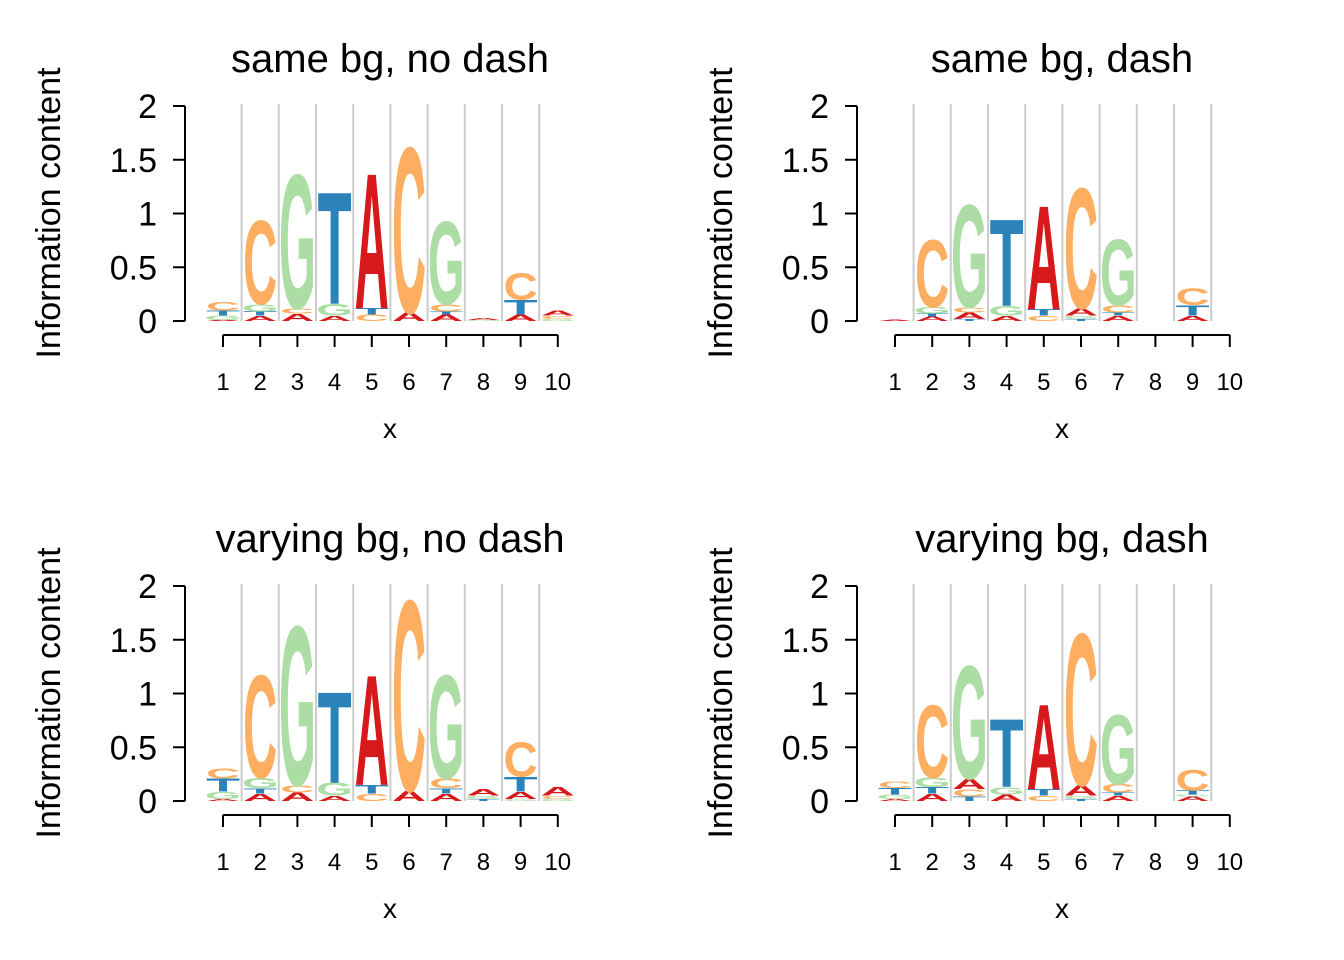 The width and height of the screenshot is (1344, 960). Describe the element at coordinates (133, 748) in the screenshot. I see `y-tick-label: 0.5` at that location.